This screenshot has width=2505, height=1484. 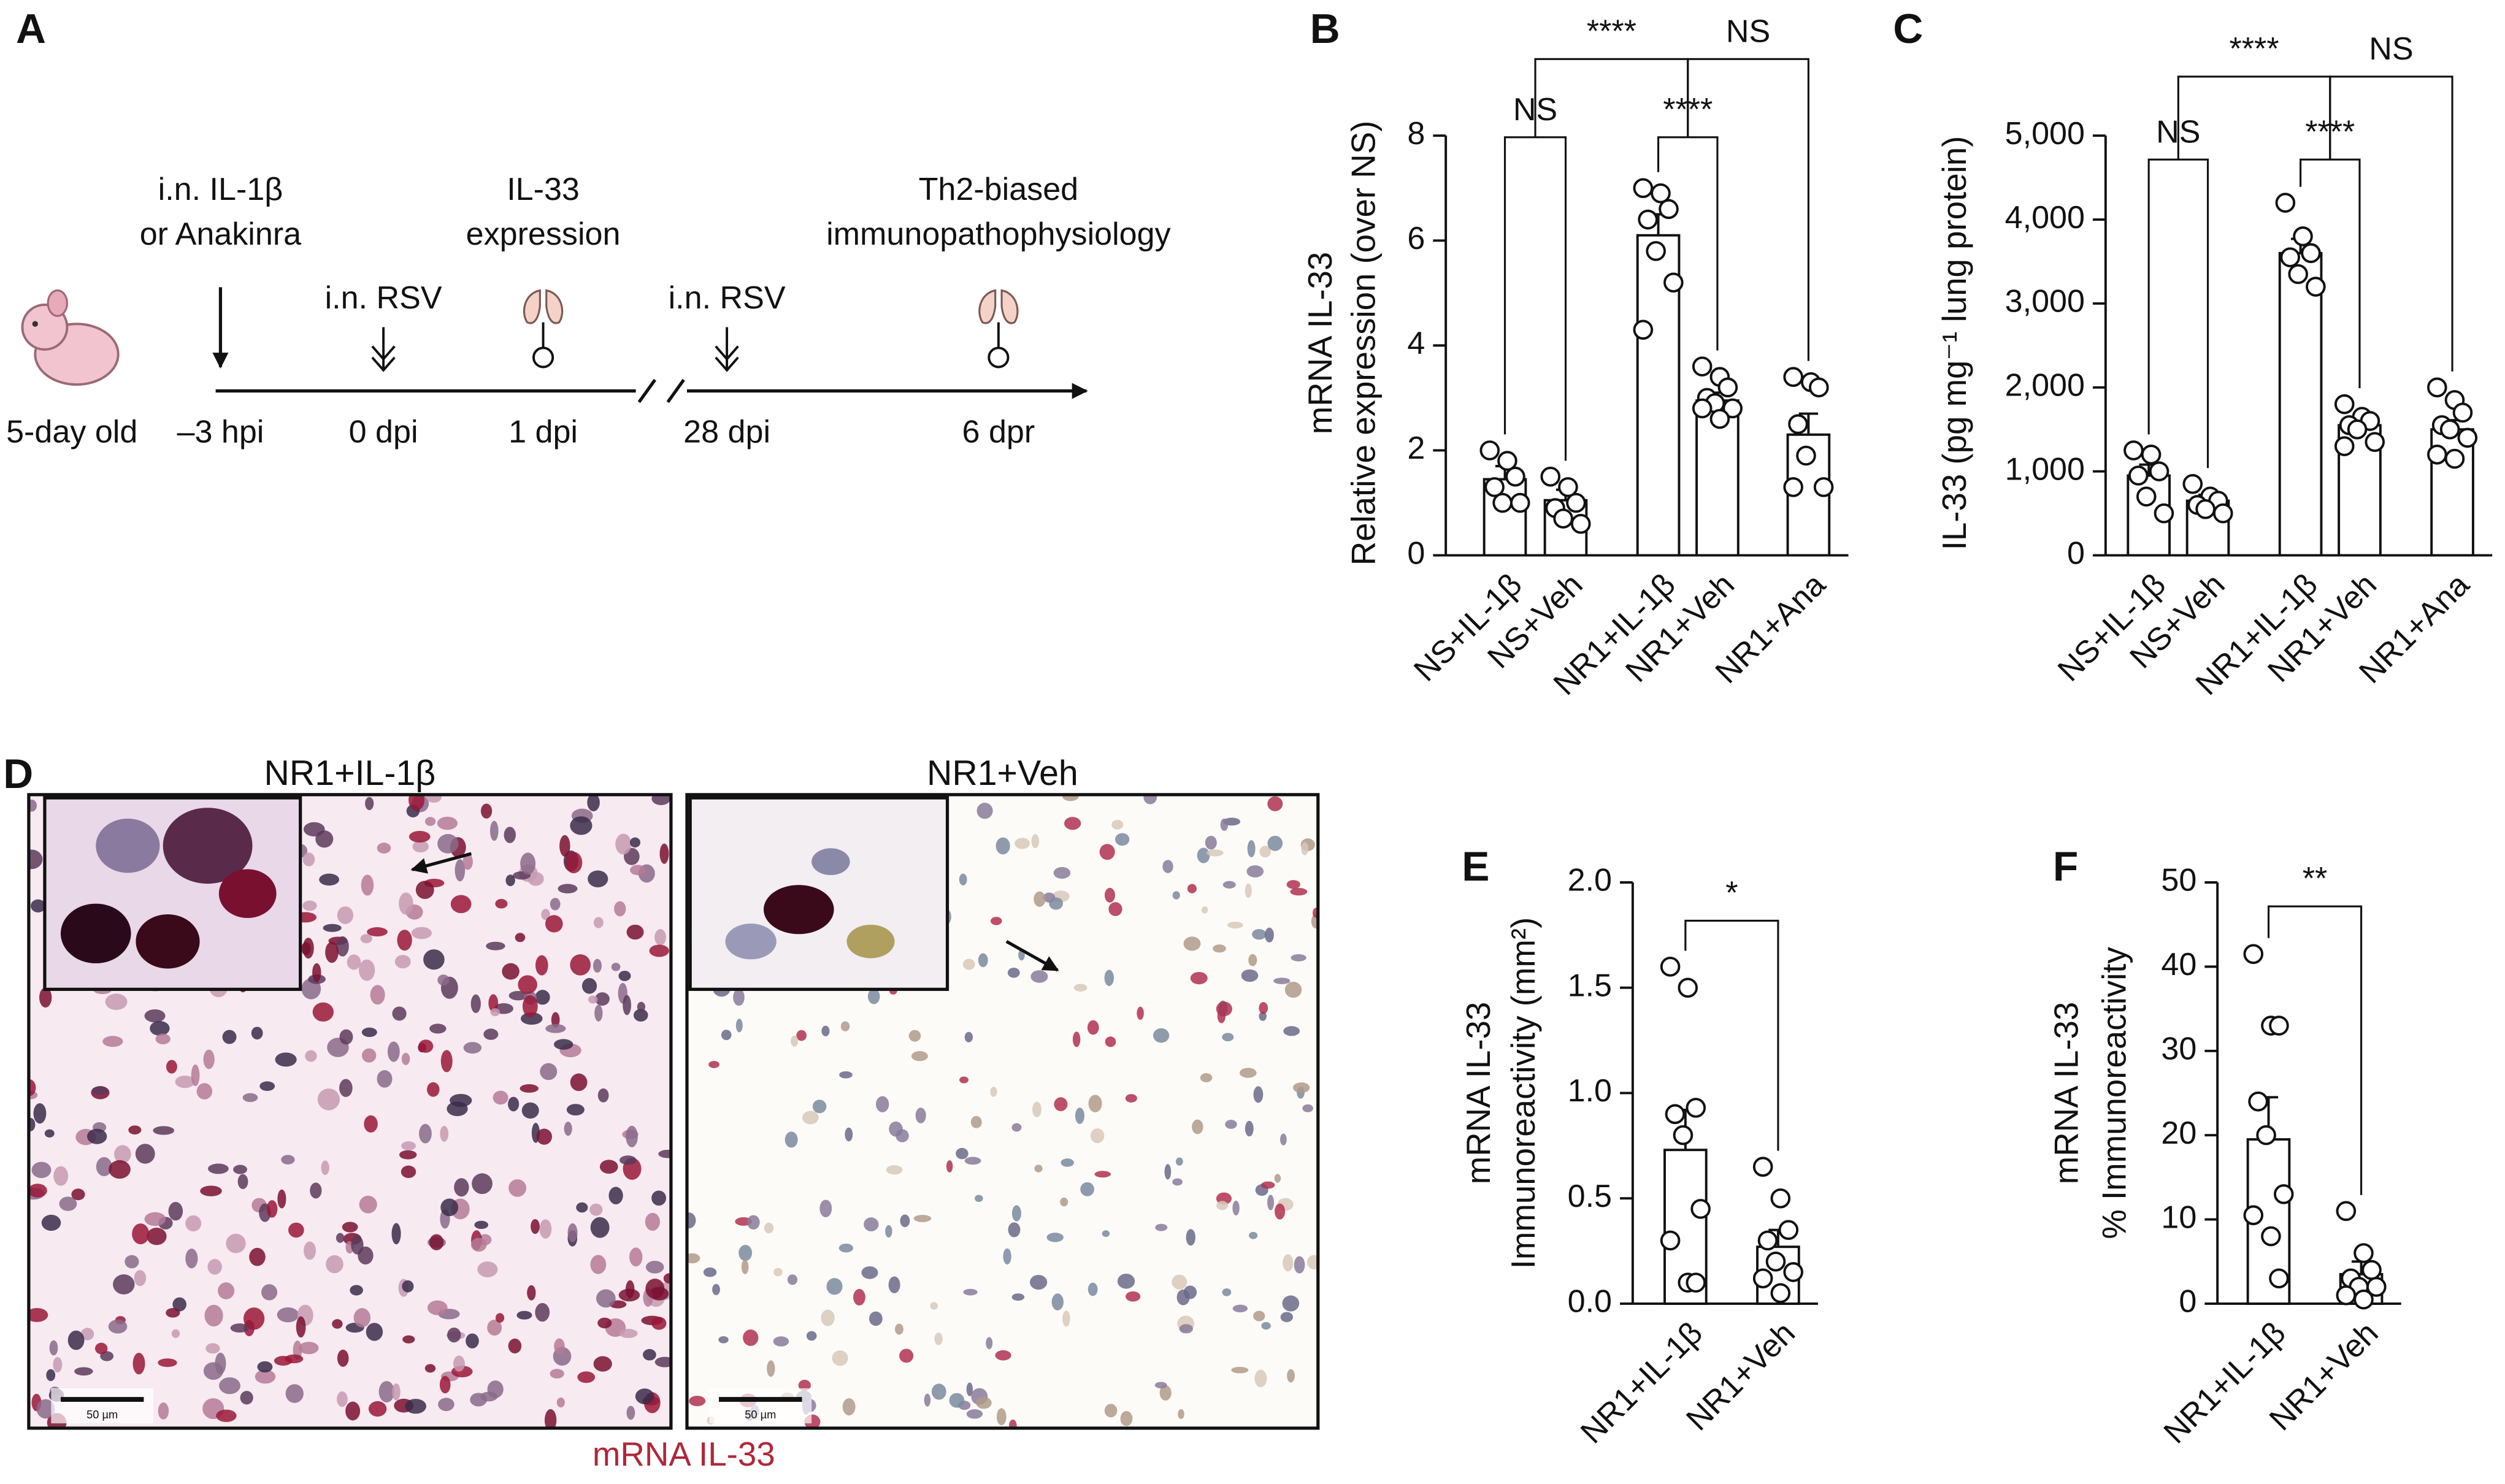 I want to click on panel-letter: D, so click(x=18, y=774).